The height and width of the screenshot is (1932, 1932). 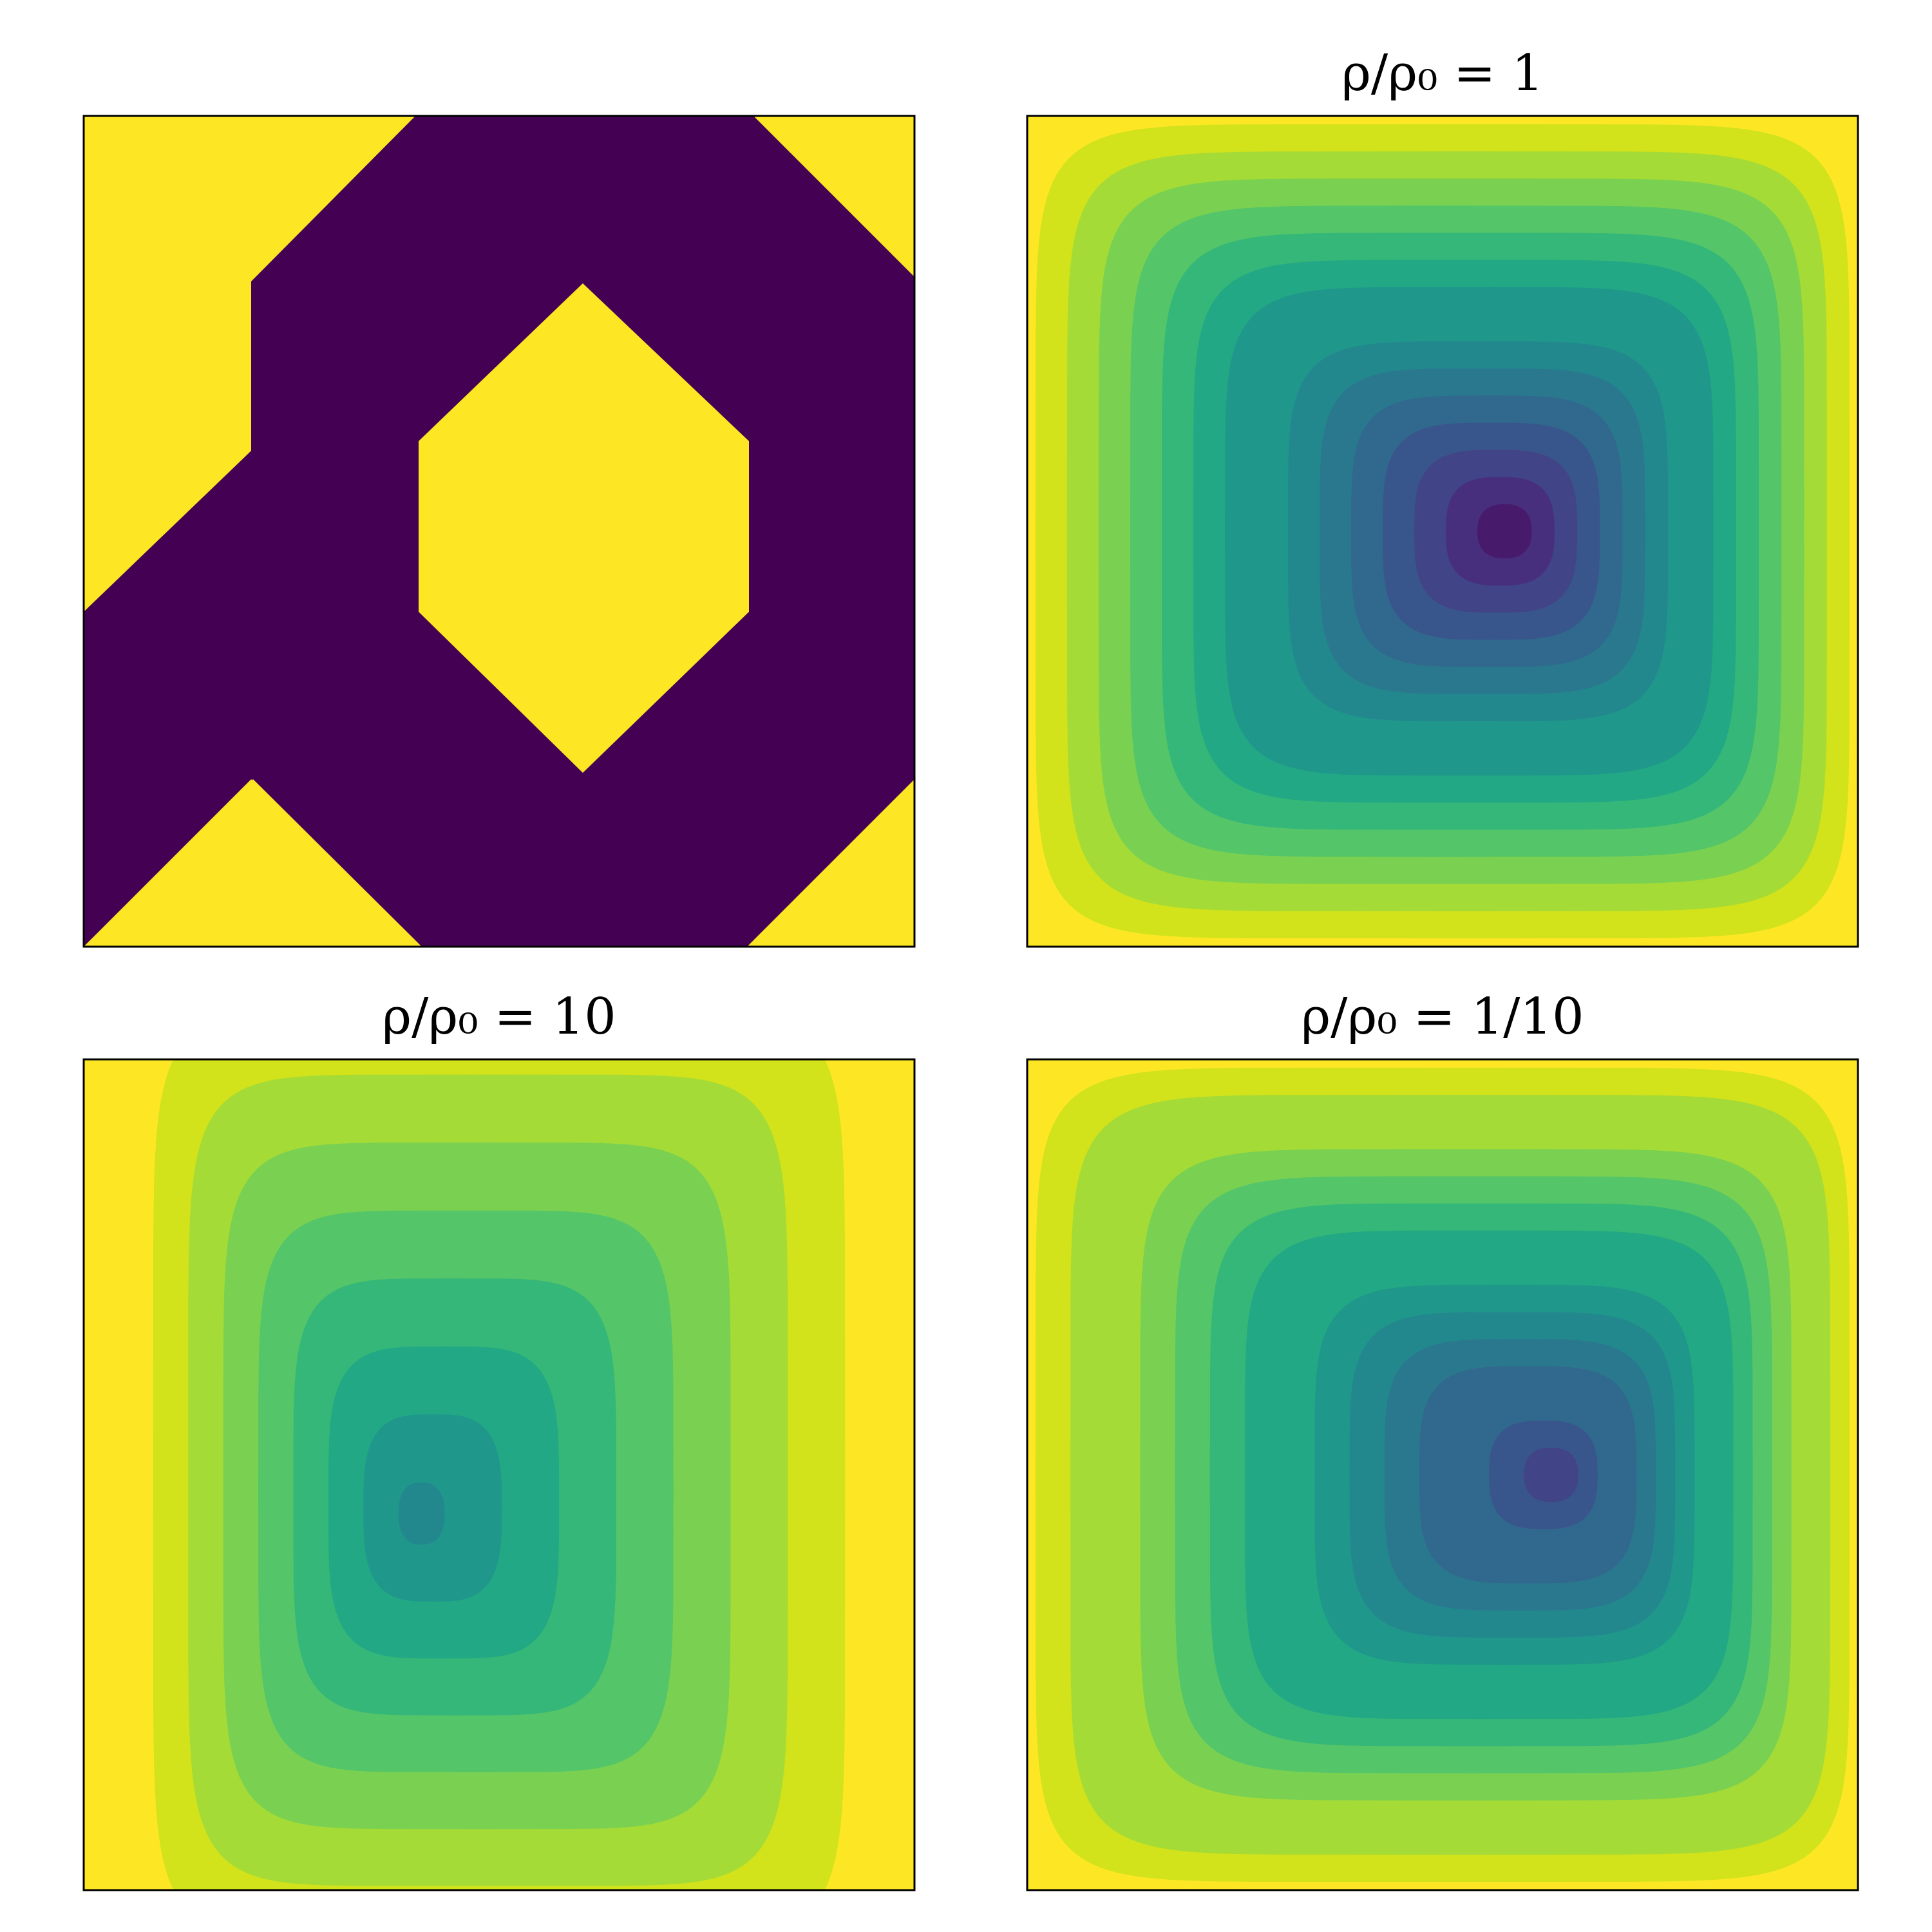 What do you see at coordinates (253, 863) in the screenshot?
I see `bottom-left-void` at bounding box center [253, 863].